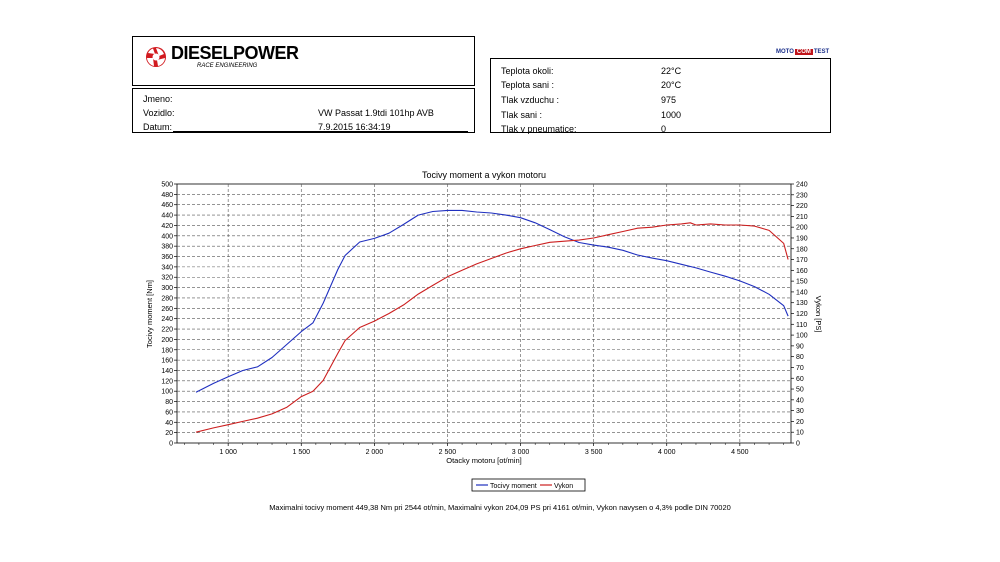 The height and width of the screenshot is (562, 1000). I want to click on y-right-tick-label: 10, so click(800, 433).